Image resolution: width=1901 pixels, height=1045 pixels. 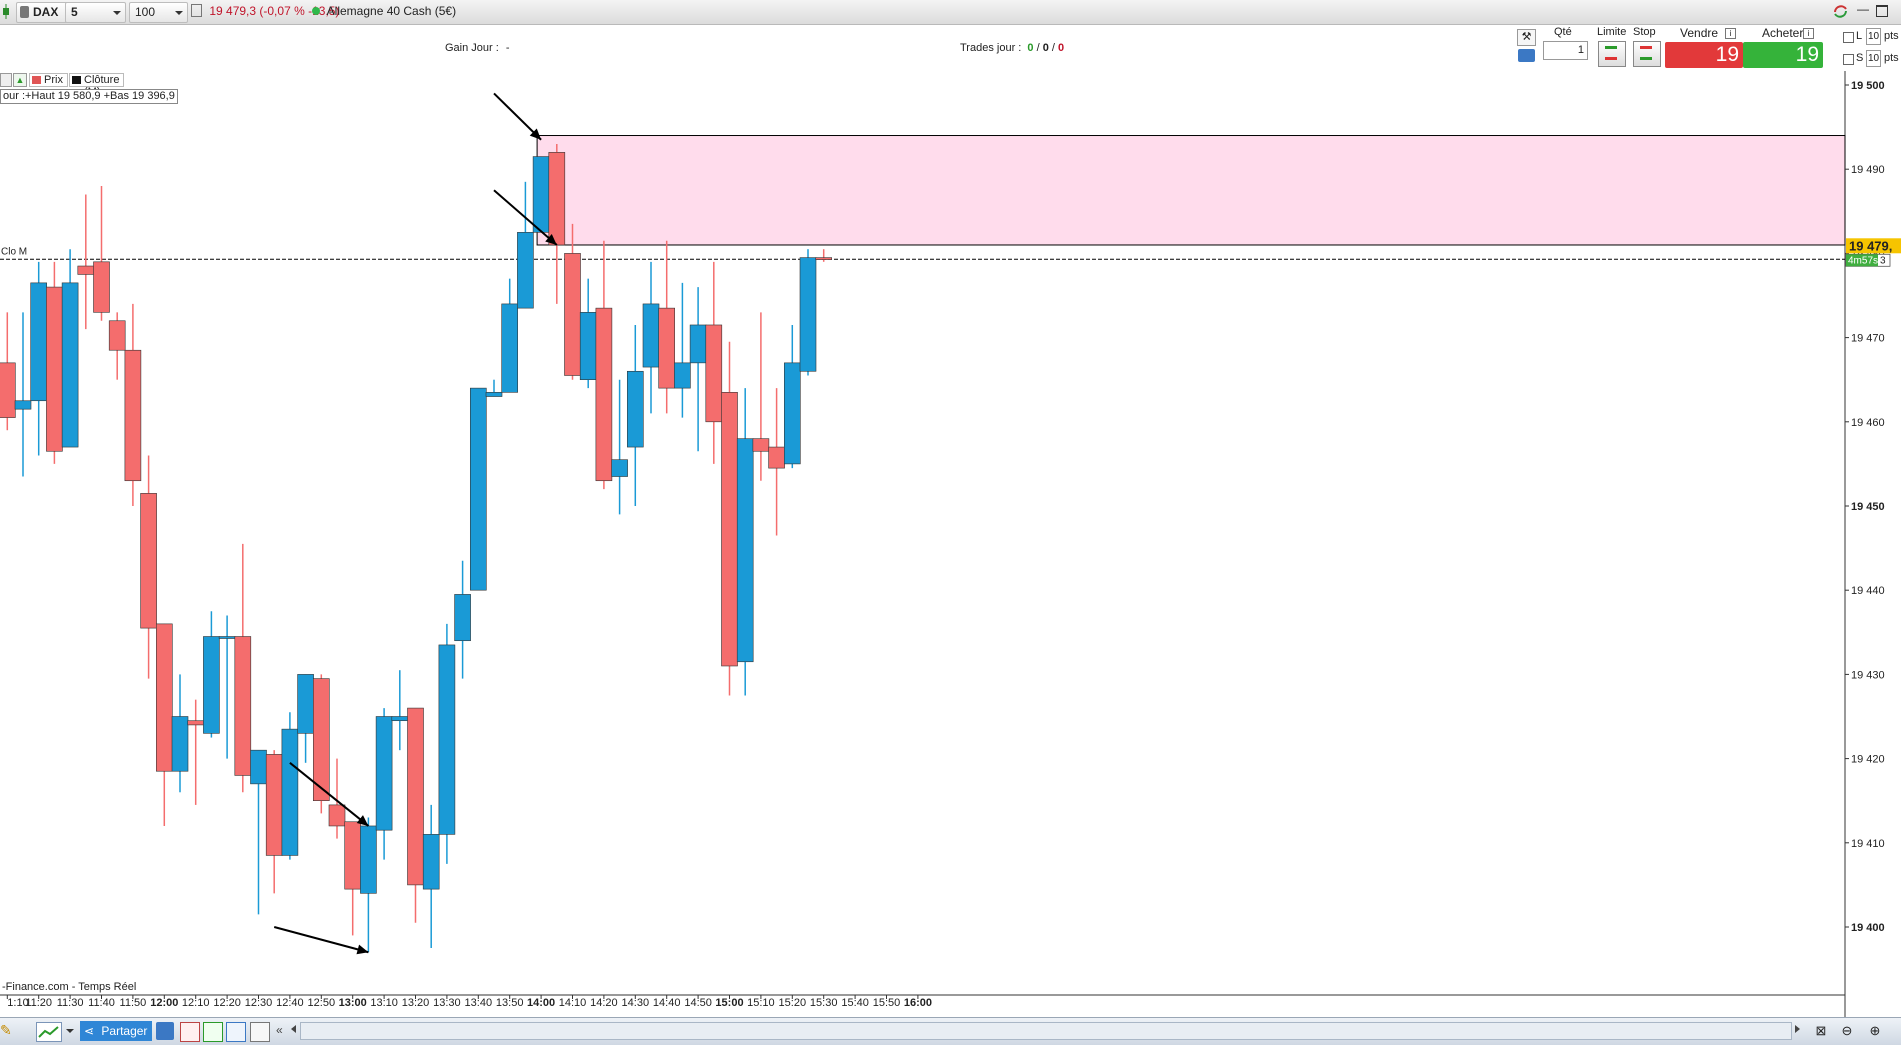 What do you see at coordinates (1848, 59) in the screenshot?
I see `s-checkbox` at bounding box center [1848, 59].